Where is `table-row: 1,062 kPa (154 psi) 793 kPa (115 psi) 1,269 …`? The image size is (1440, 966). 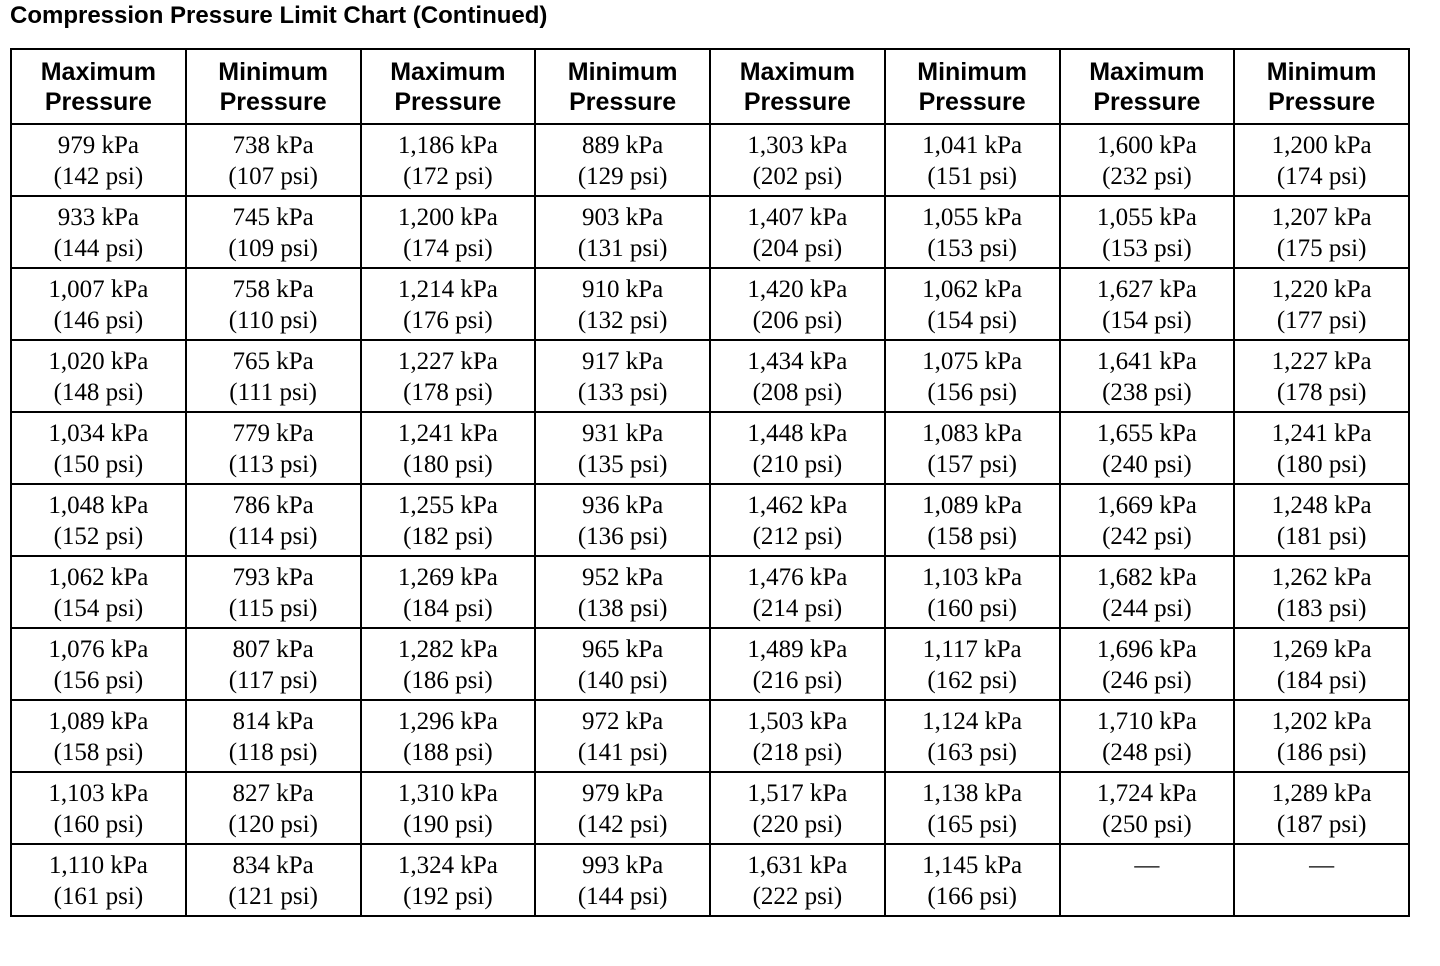
table-row: 1,062 kPa (154 psi) 793 kPa (115 psi) 1,269 … is located at coordinates (710, 592).